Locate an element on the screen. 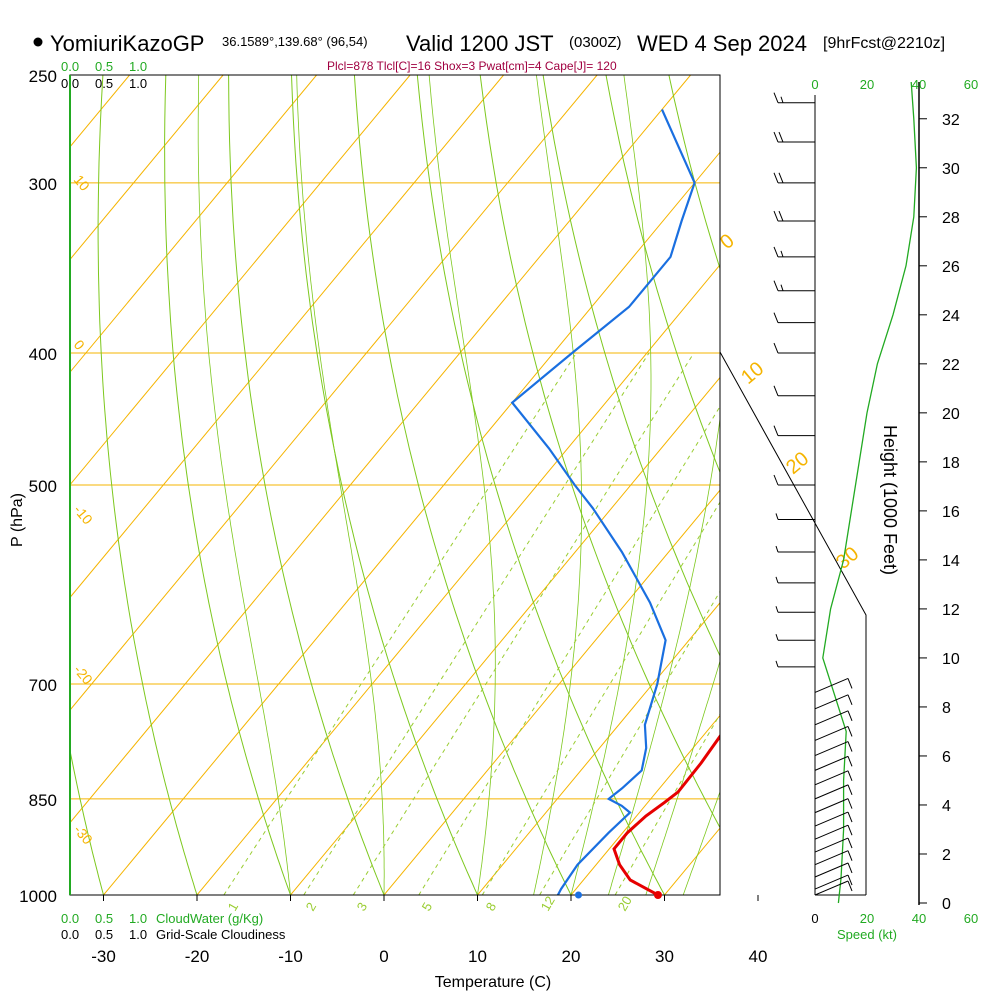  height-tick-18: 18 is located at coordinates (951, 463).